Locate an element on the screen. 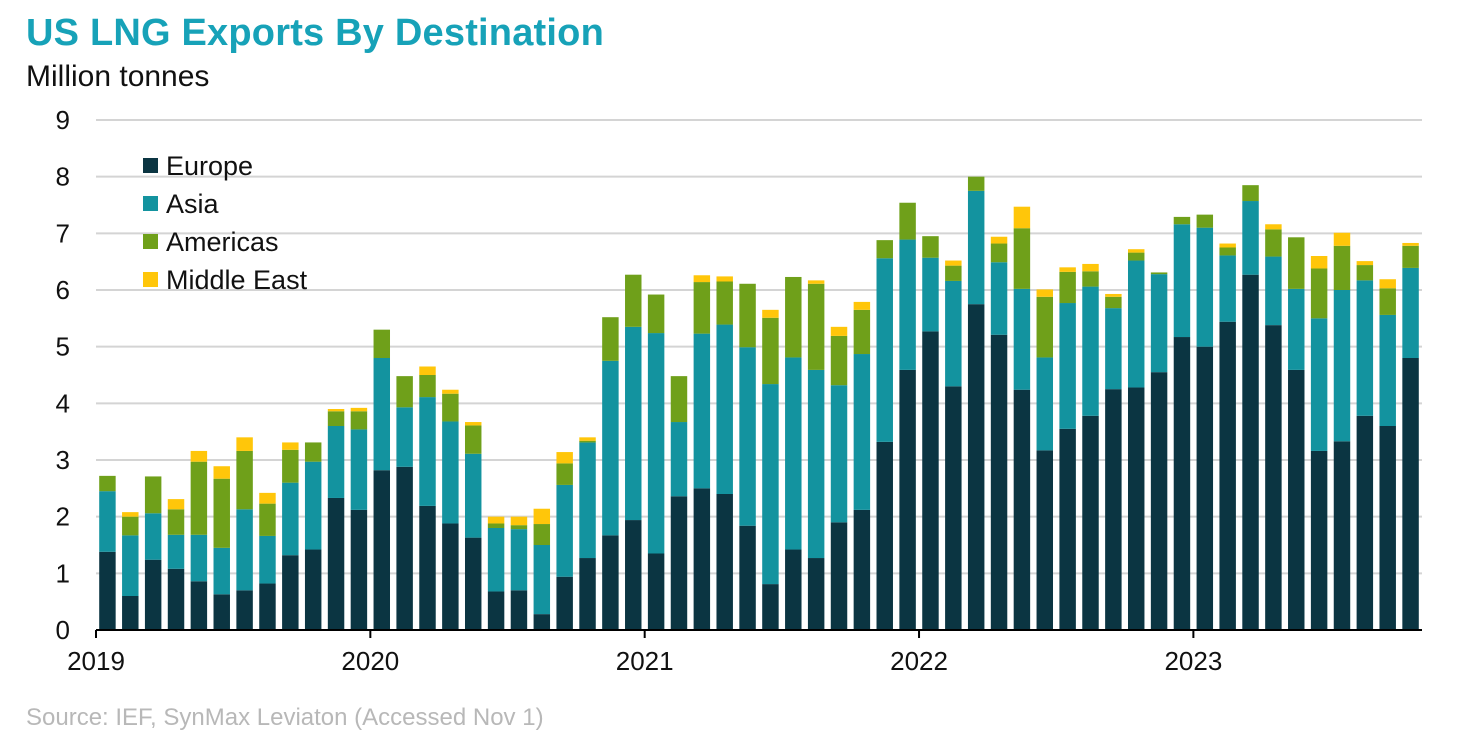 The width and height of the screenshot is (1468, 736). legend: Europe Asia Americas Middle East is located at coordinates (225, 223).